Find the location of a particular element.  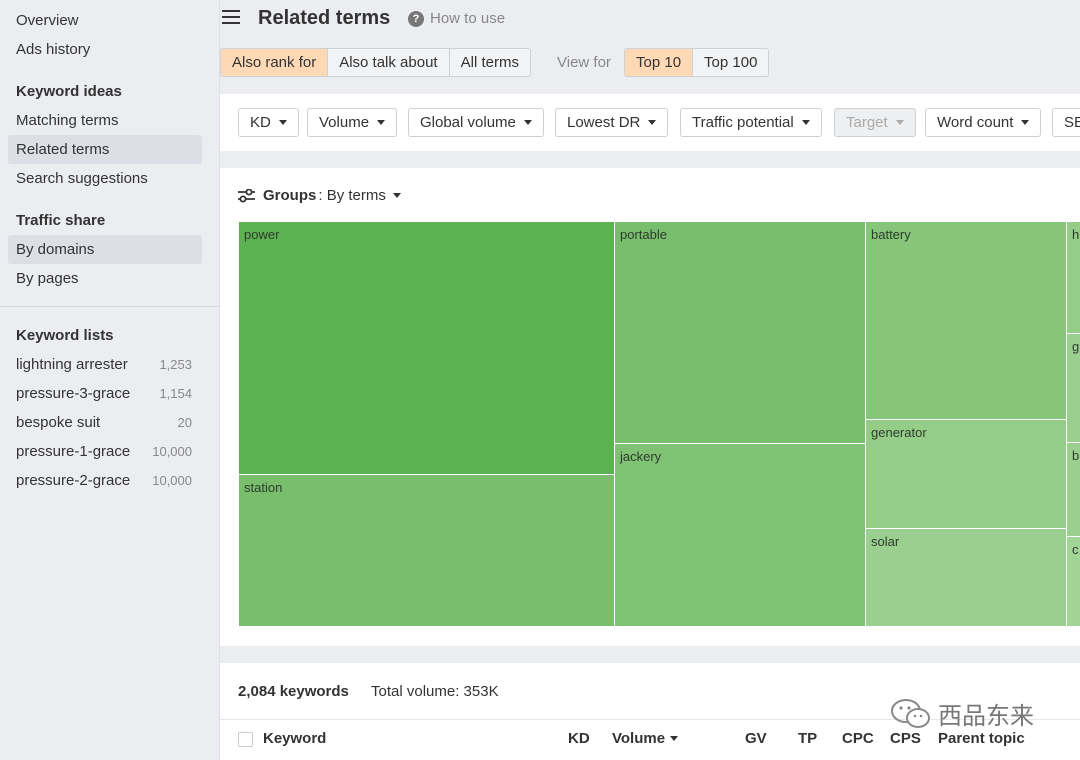

filter-target: Target is located at coordinates (875, 122).